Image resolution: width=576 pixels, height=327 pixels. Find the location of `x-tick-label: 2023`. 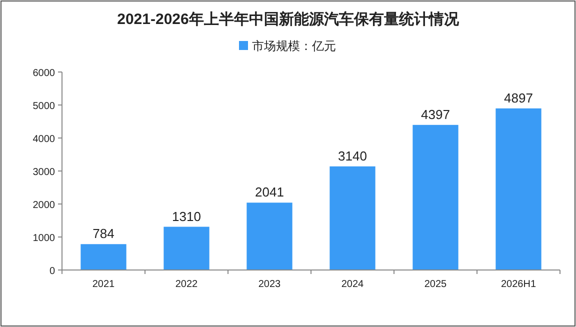

x-tick-label: 2023 is located at coordinates (270, 284).